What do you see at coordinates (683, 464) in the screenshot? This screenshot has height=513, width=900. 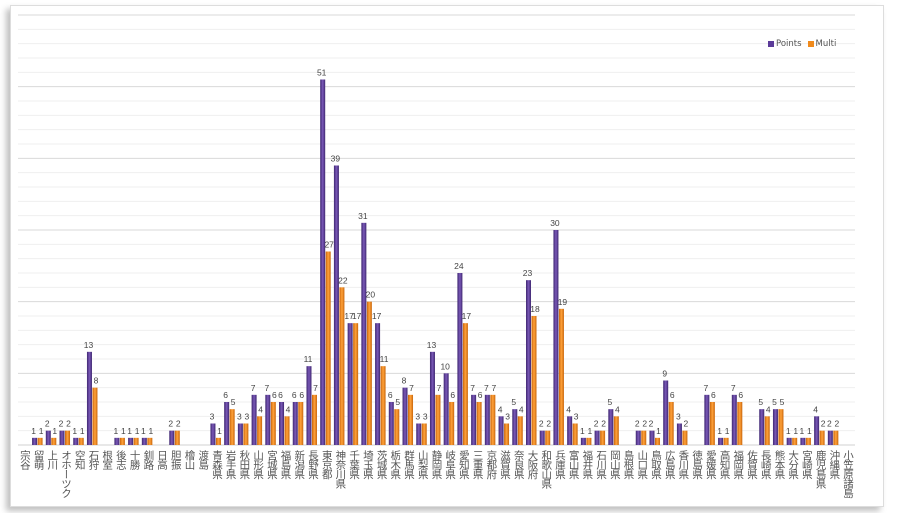 I see `category-label: 香川県` at bounding box center [683, 464].